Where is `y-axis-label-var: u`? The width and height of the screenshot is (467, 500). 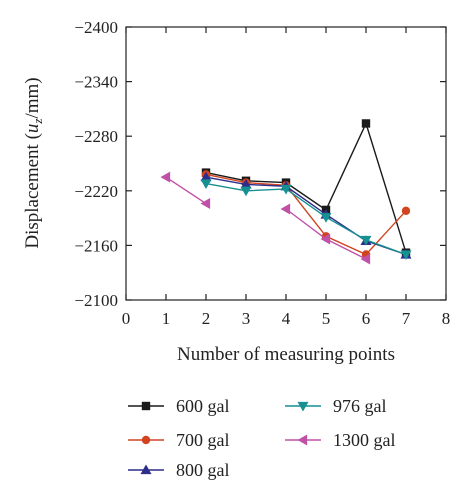 y-axis-label-var: u is located at coordinates (32, 129).